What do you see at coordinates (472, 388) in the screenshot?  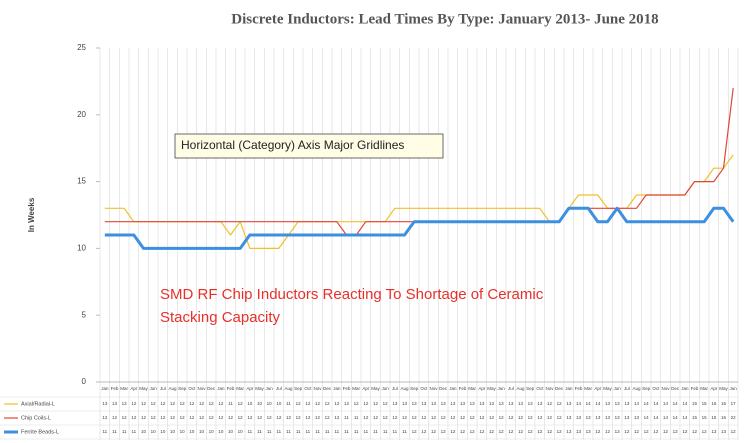 I see `x-tick-label: Mar` at bounding box center [472, 388].